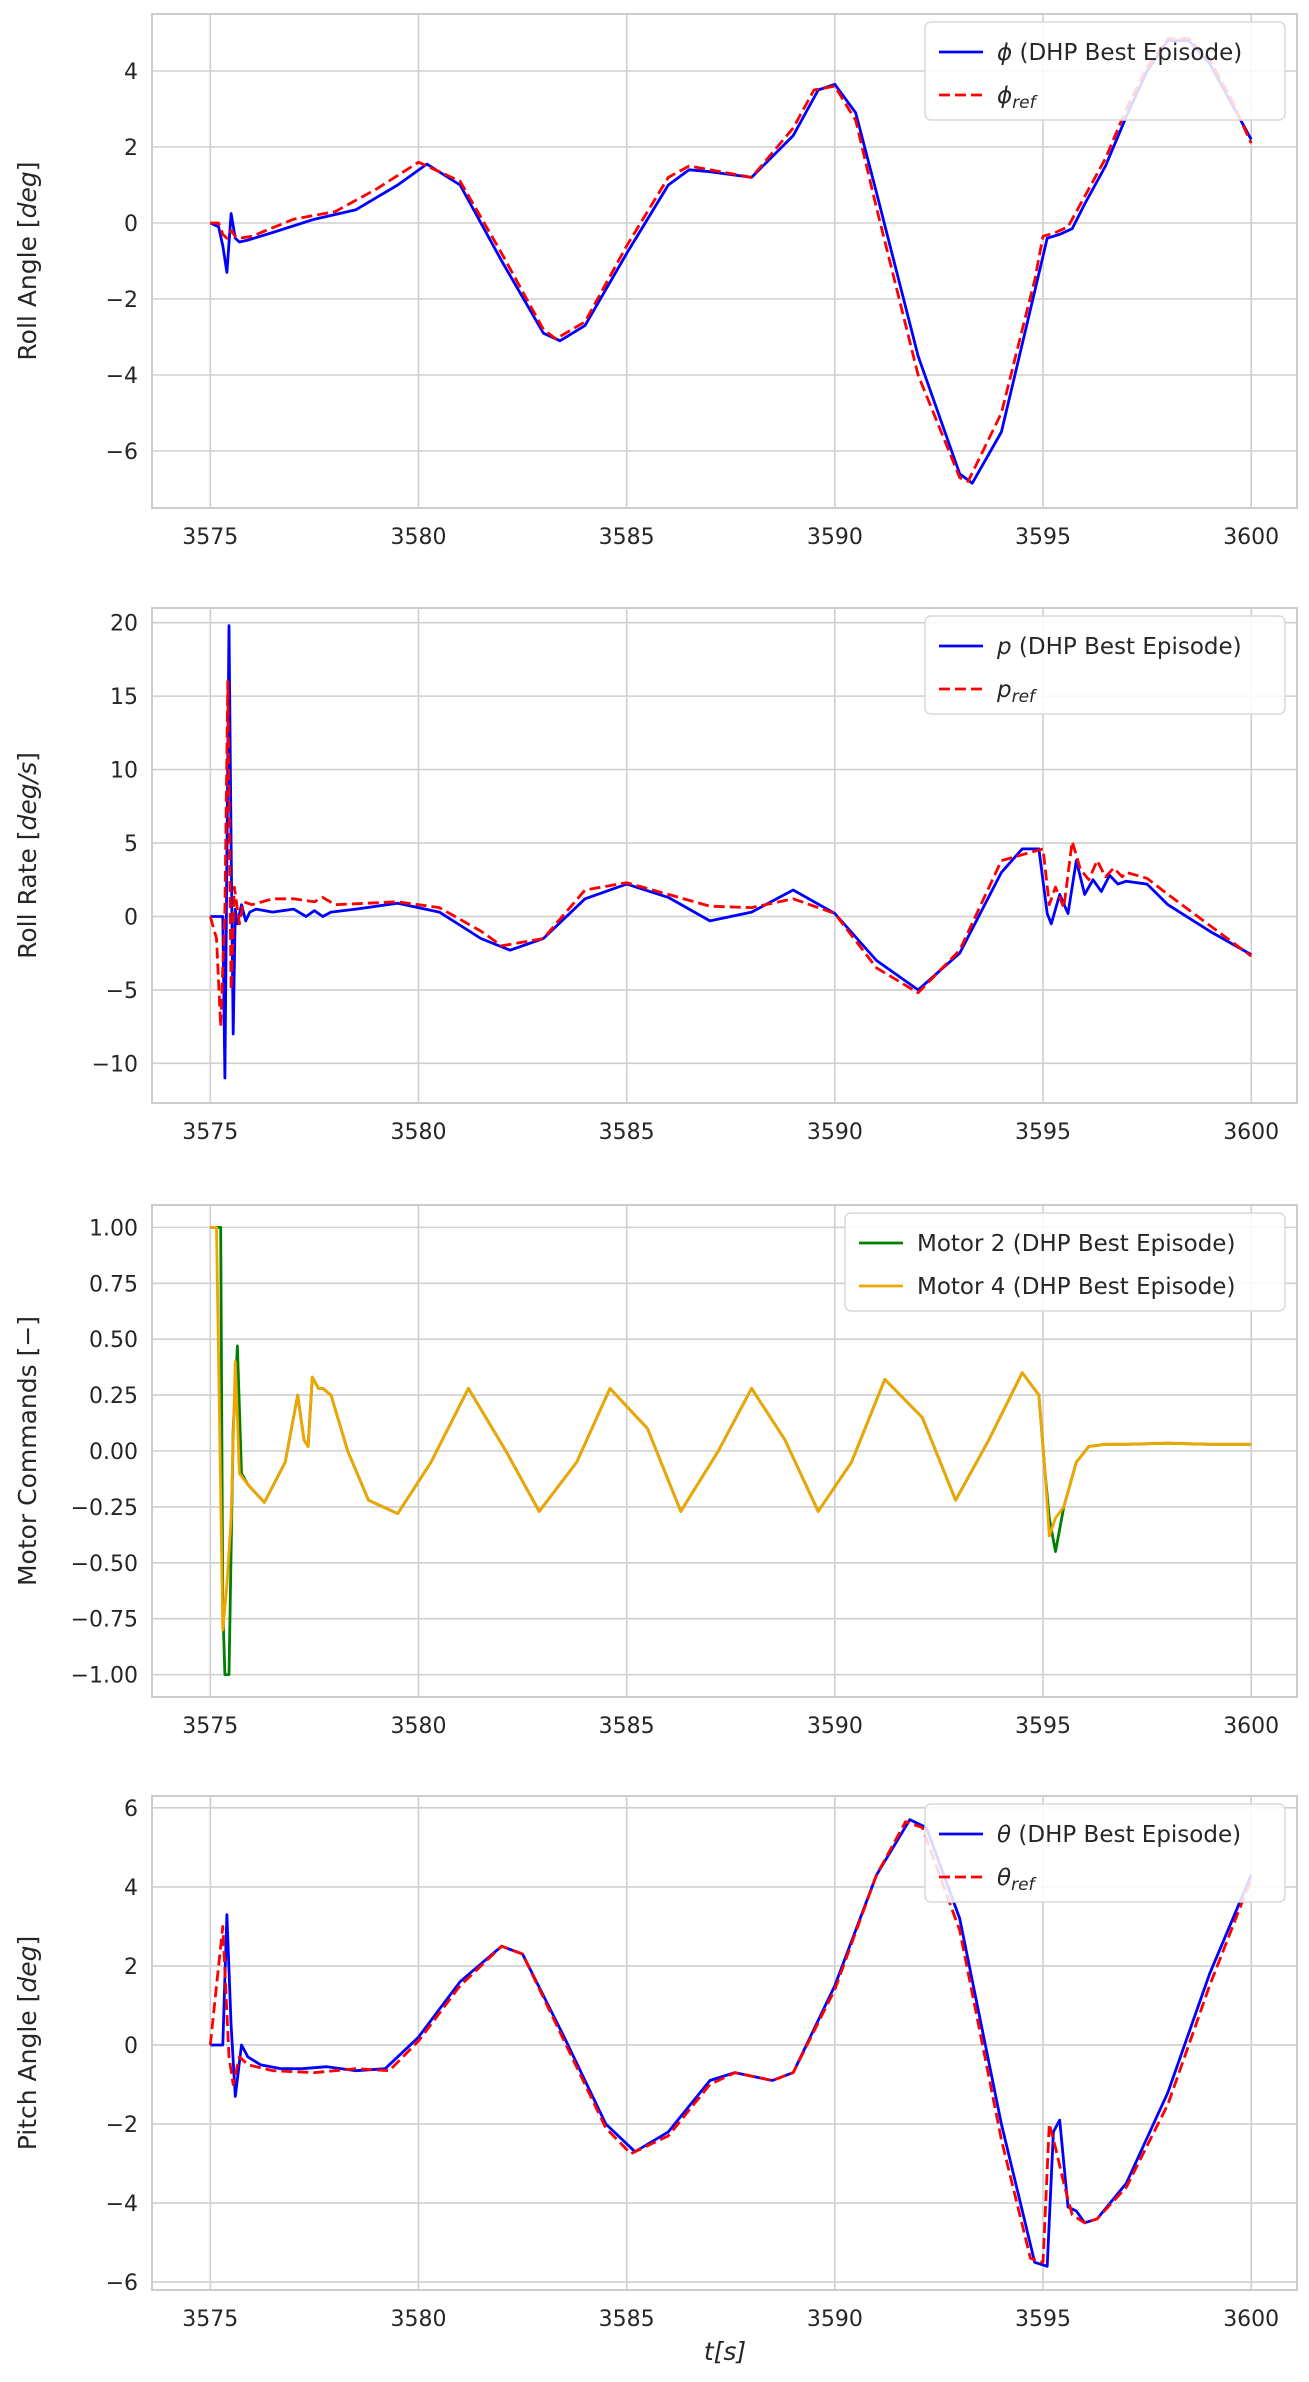 This screenshot has width=1309, height=2382. I want to click on x-axis-label: t[s], so click(725, 2351).